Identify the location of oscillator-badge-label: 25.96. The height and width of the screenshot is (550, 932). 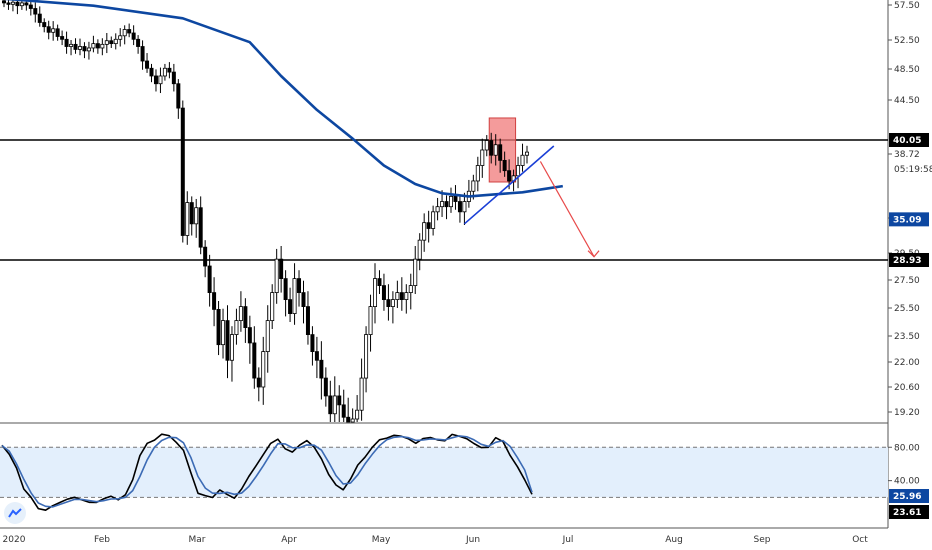
(907, 497).